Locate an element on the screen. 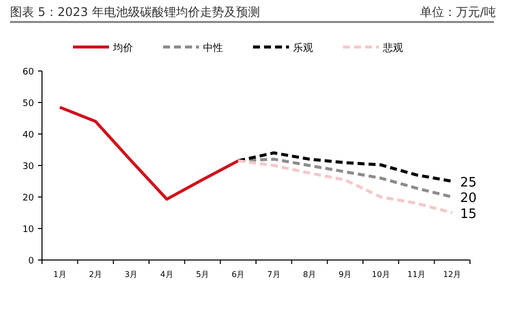 The height and width of the screenshot is (322, 506). legend-label: 乐观 is located at coordinates (303, 48).